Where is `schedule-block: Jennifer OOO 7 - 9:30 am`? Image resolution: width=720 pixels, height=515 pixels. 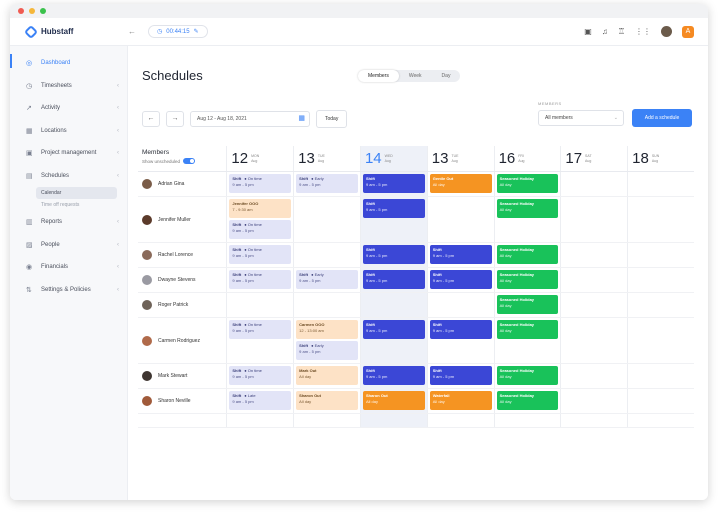 schedule-block: Jennifer OOO 7 - 9:30 am is located at coordinates (260, 208).